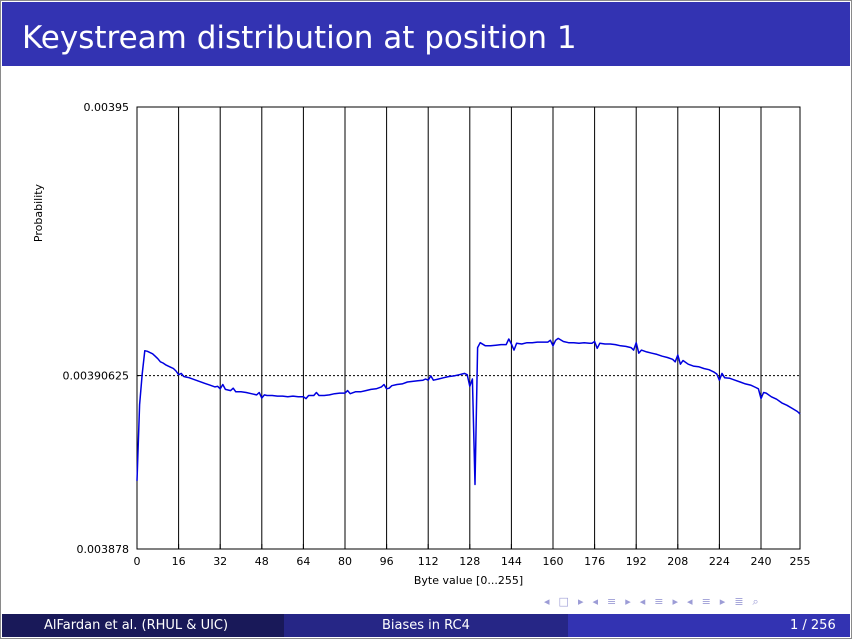 Image resolution: width=852 pixels, height=639 pixels. Describe the element at coordinates (137, 561) in the screenshot. I see `x-tick-label: 0` at that location.